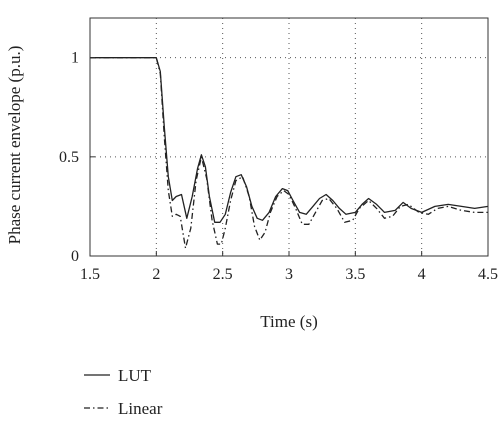 The image size is (500, 424). What do you see at coordinates (90, 274) in the screenshot?
I see `x-tick-label: 1.5` at bounding box center [90, 274].